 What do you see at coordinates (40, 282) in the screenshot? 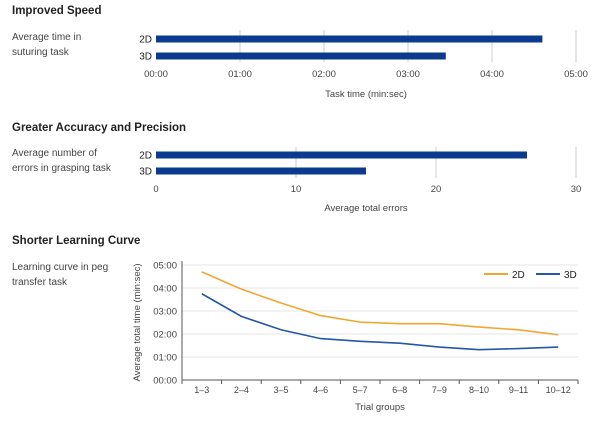
I see `learning-description-line-2: transfer task` at bounding box center [40, 282].